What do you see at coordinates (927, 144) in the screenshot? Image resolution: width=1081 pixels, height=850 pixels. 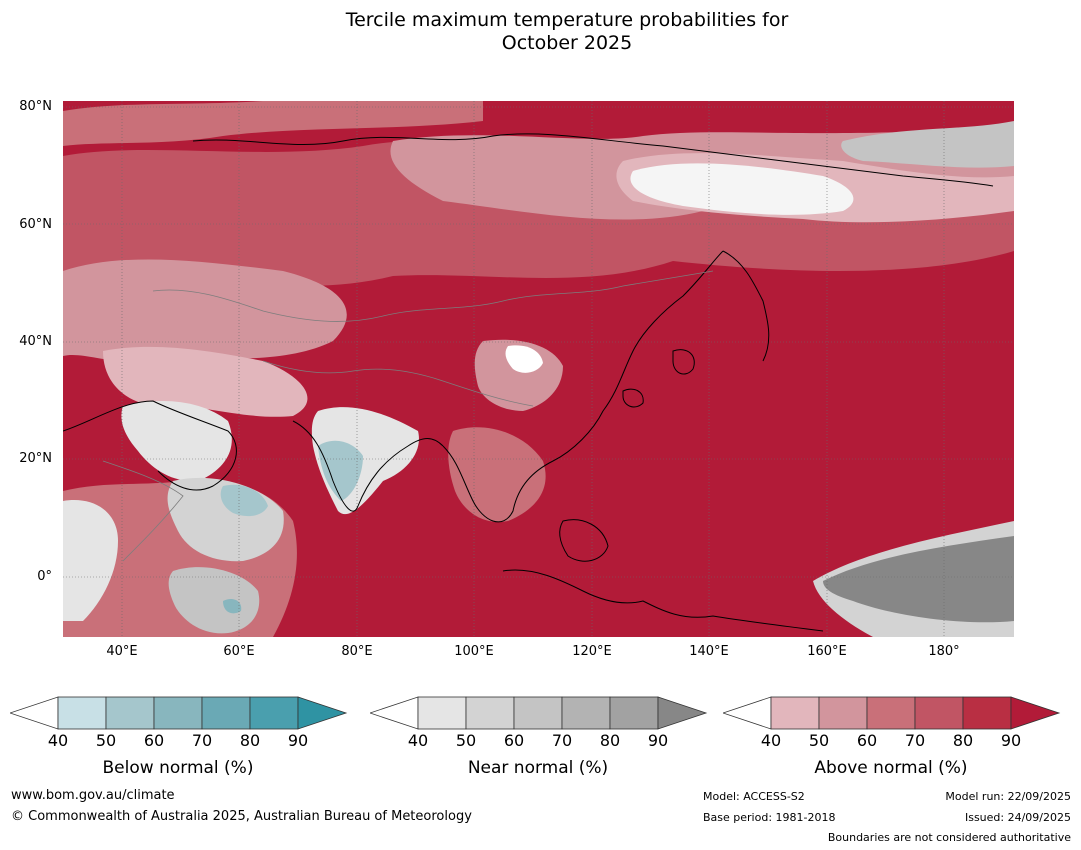 I see `chukotka-near-normal` at bounding box center [927, 144].